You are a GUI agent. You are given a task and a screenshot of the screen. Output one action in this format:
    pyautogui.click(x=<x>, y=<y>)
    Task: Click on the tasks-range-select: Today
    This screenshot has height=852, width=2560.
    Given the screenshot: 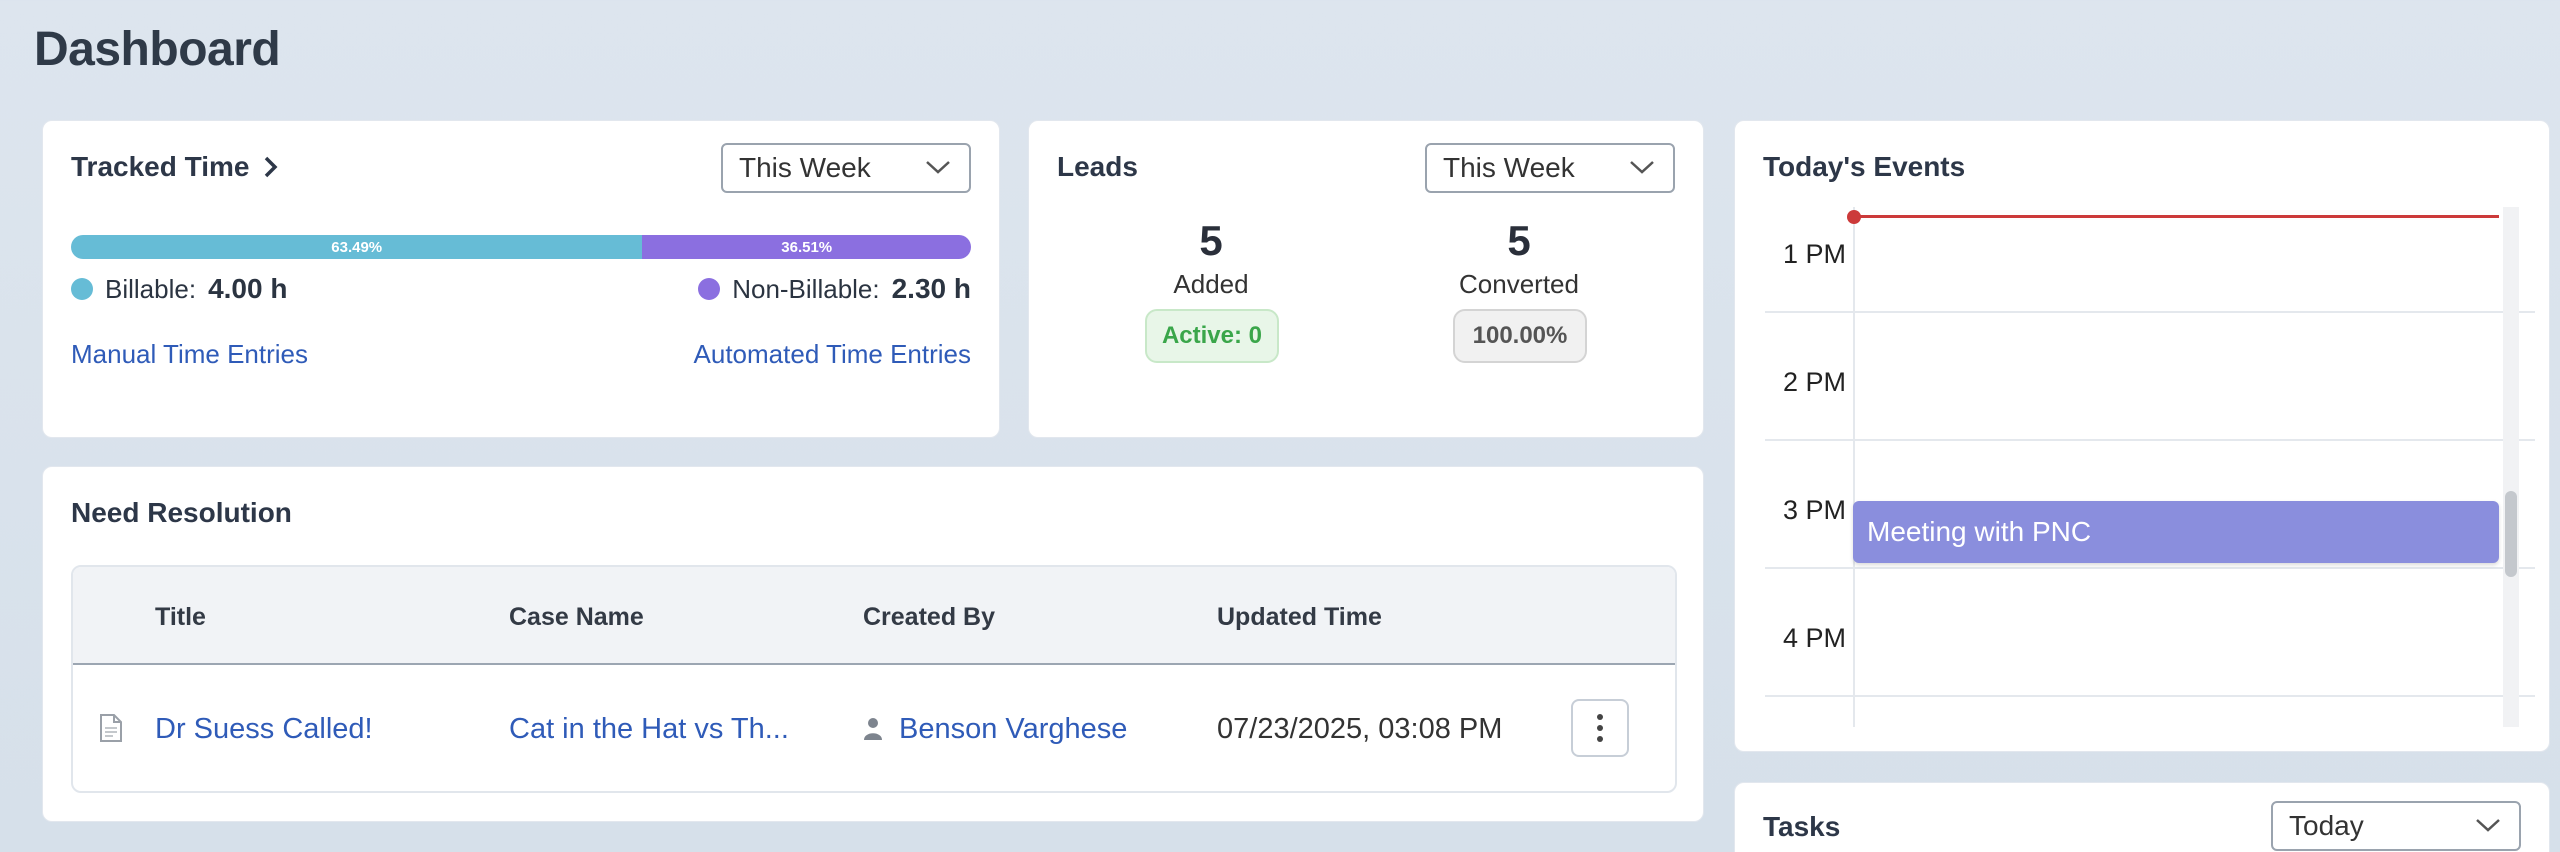 What is the action you would take?
    pyautogui.click(x=2396, y=826)
    